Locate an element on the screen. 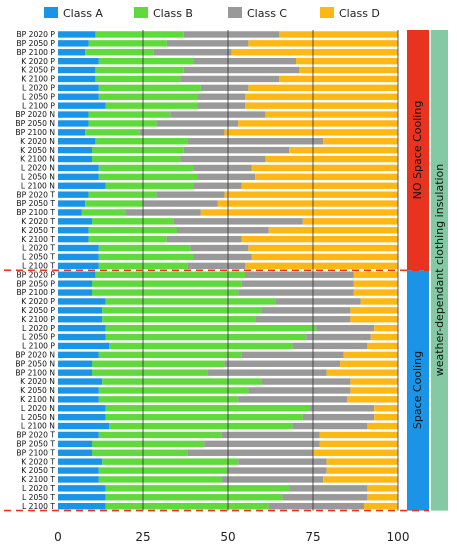  category-label: BP 2020 T is located at coordinates (35, 435).